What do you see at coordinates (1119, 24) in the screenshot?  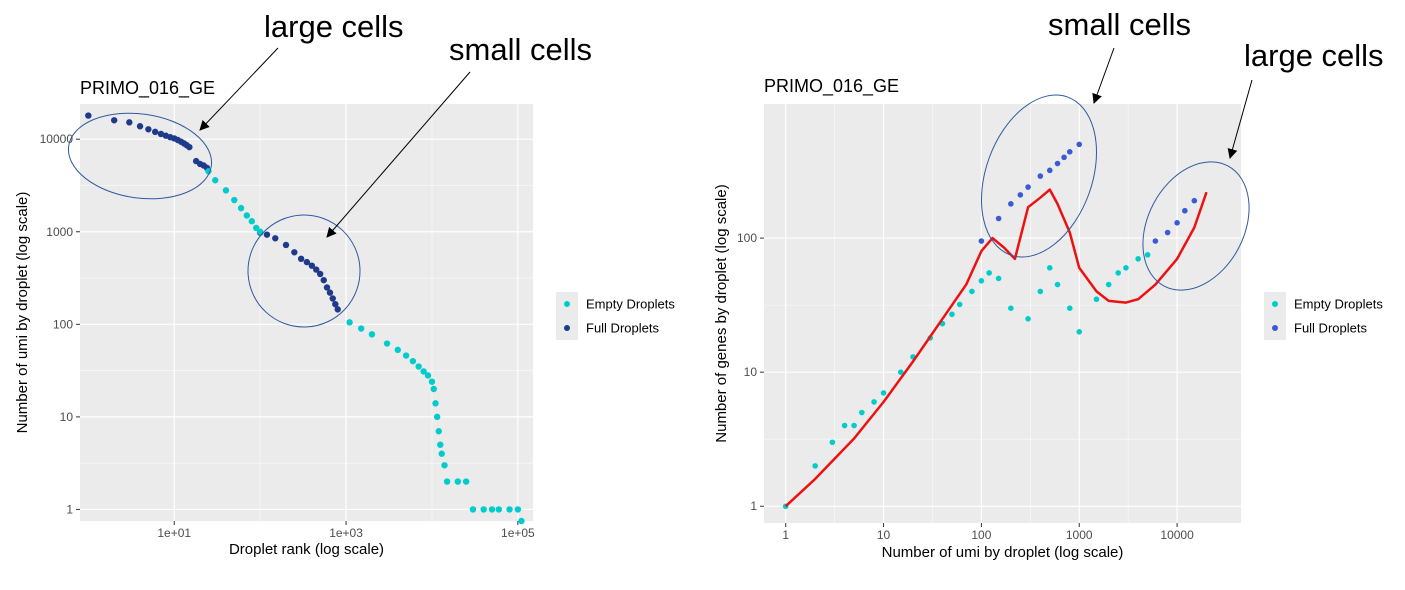 I see `annotation-label: small cells` at bounding box center [1119, 24].